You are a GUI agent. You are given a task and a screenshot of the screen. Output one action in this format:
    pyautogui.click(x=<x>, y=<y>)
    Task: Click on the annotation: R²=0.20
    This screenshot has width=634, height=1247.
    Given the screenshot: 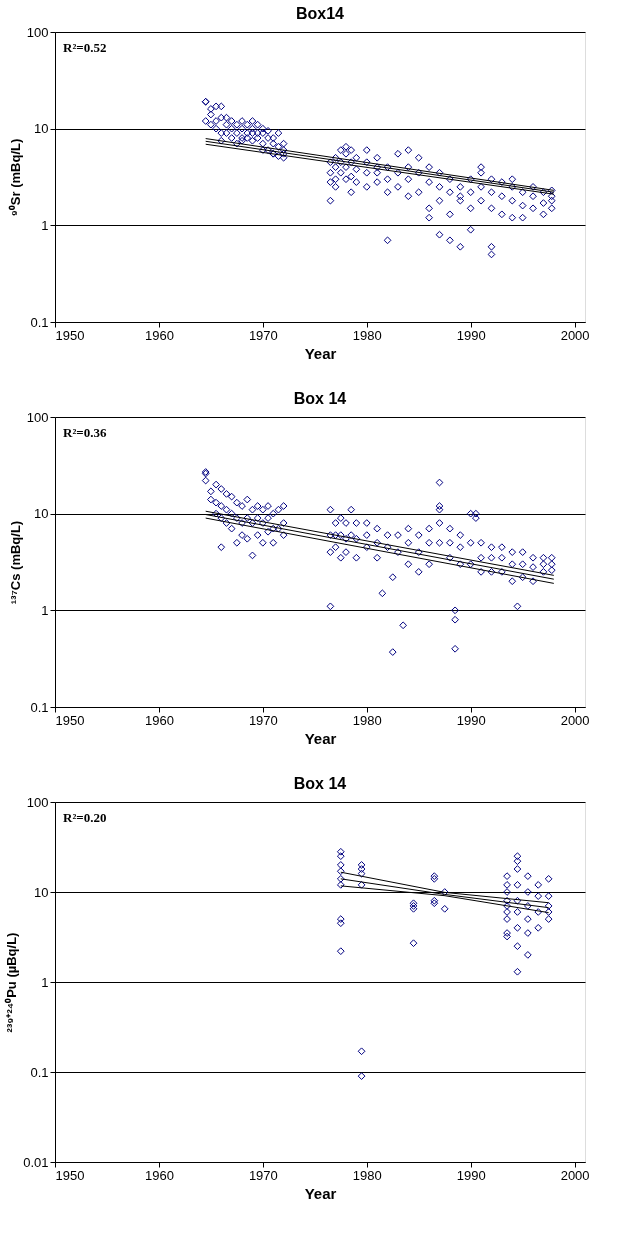 What is the action you would take?
    pyautogui.click(x=85, y=817)
    